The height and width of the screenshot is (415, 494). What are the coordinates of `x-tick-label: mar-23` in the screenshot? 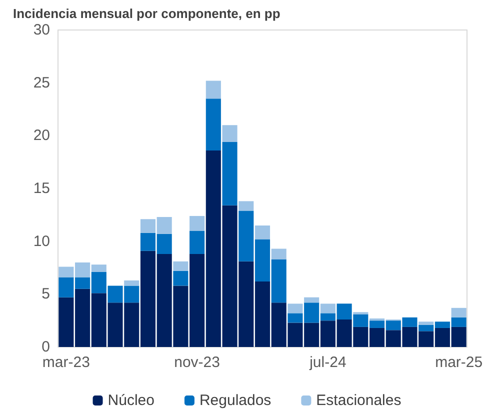 It's located at (66, 362).